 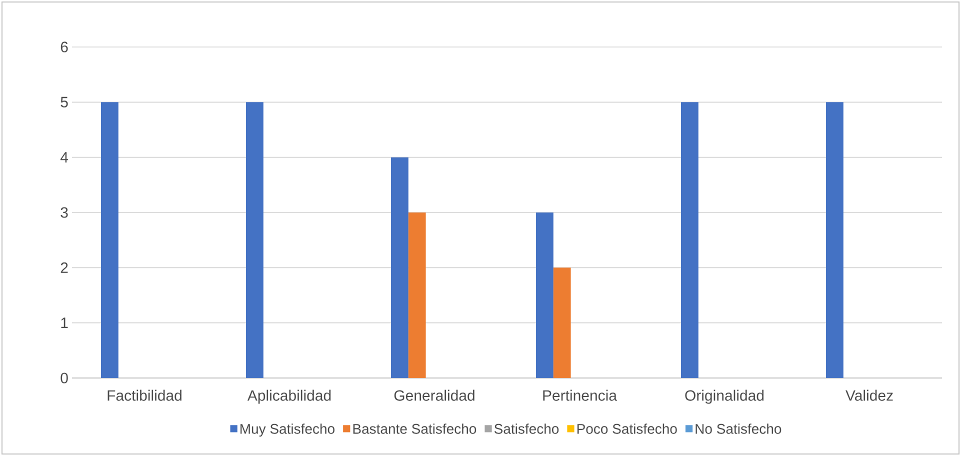 What do you see at coordinates (64, 212) in the screenshot?
I see `y-tick-label: 3` at bounding box center [64, 212].